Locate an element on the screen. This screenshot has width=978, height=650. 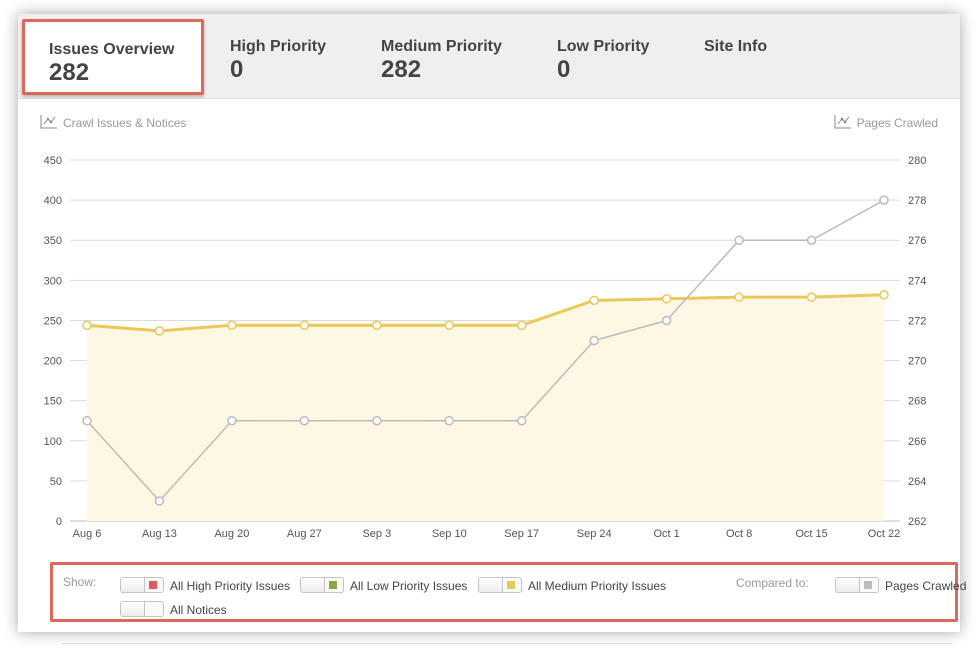
low-priority-swatch is located at coordinates (333, 585).